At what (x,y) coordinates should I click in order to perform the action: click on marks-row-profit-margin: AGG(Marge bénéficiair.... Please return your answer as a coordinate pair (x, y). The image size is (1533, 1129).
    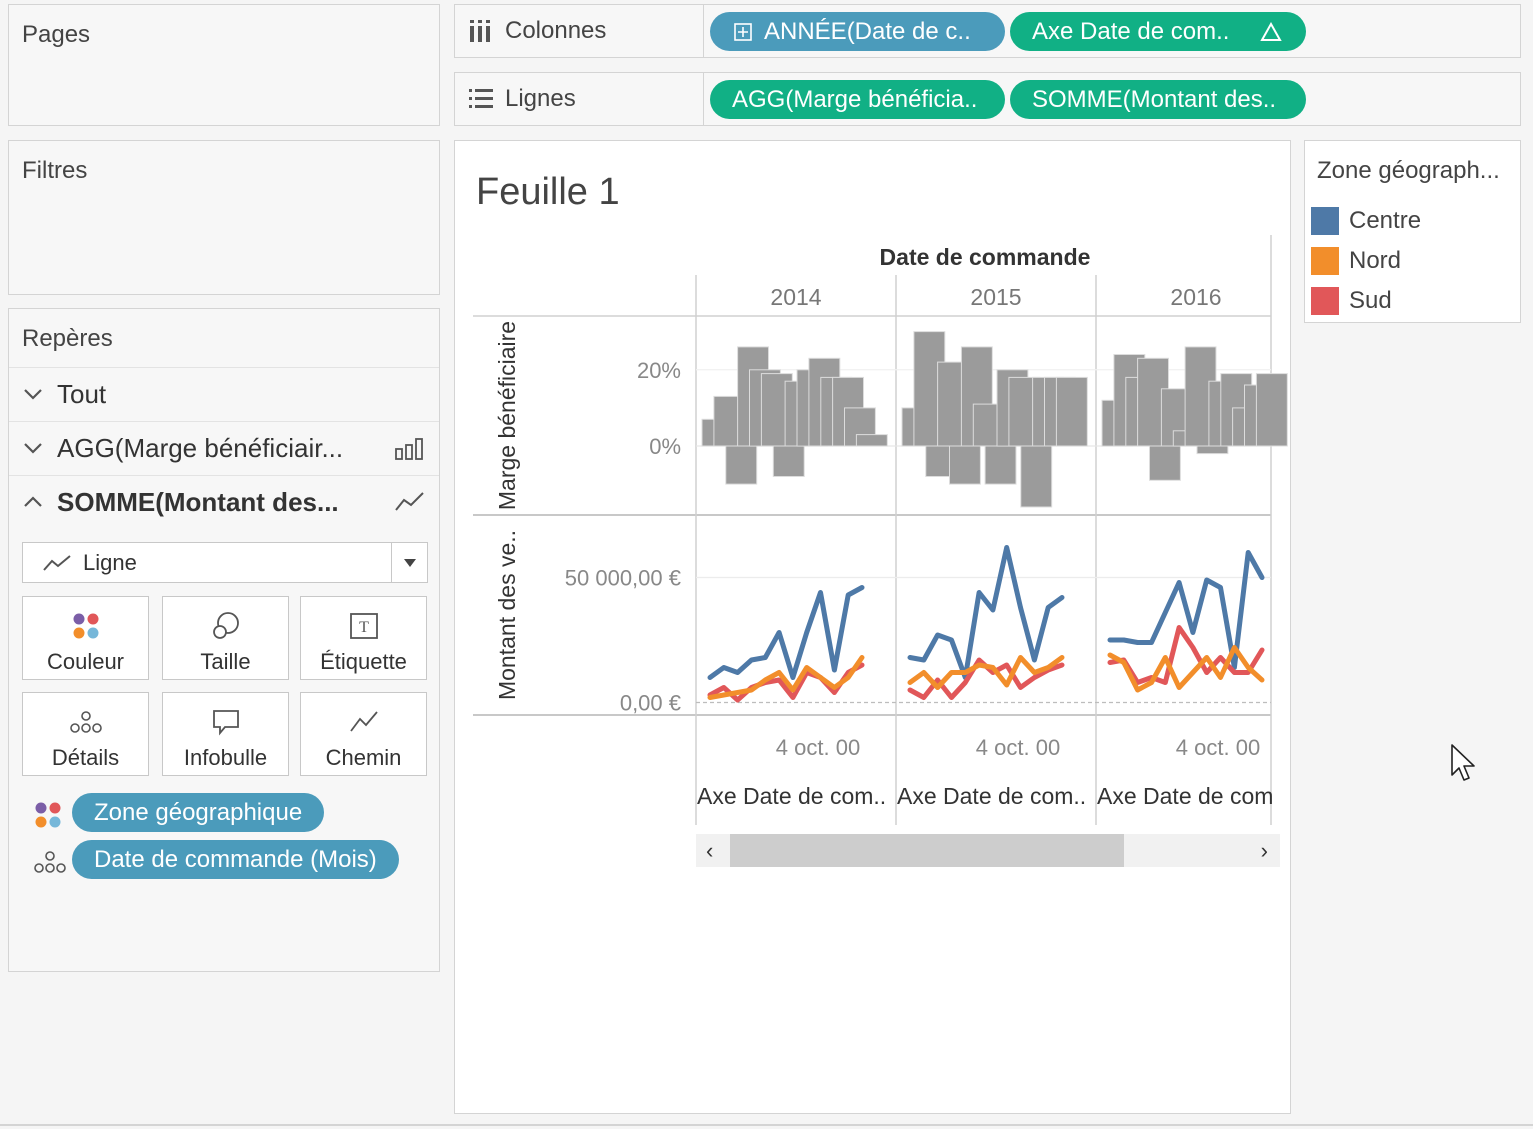
    Looking at the image, I should click on (224, 447).